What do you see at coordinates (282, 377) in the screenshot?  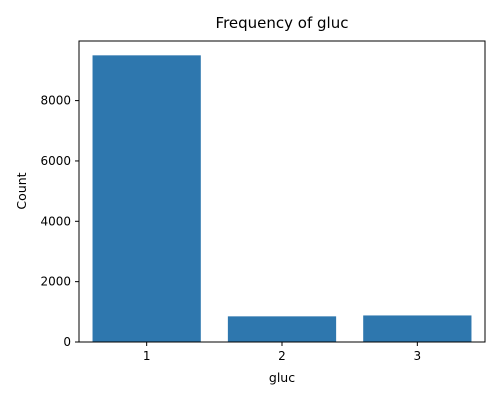 I see `x-axis-label: gluc` at bounding box center [282, 377].